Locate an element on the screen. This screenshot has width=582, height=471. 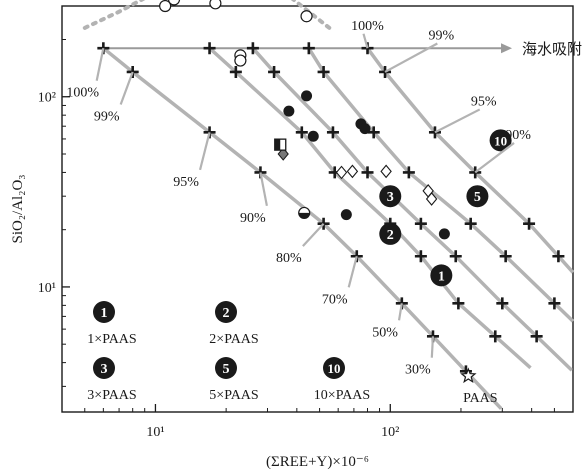
legend-1-label: 1×PAAS is located at coordinates (111, 339).